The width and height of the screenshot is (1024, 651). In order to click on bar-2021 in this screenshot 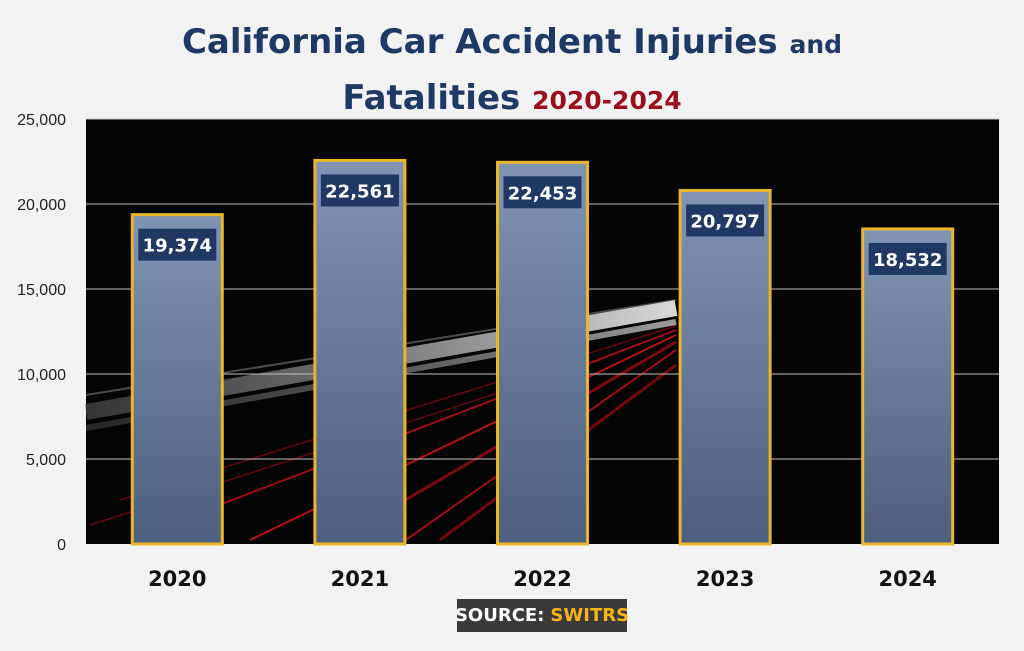, I will do `click(360, 352)`.